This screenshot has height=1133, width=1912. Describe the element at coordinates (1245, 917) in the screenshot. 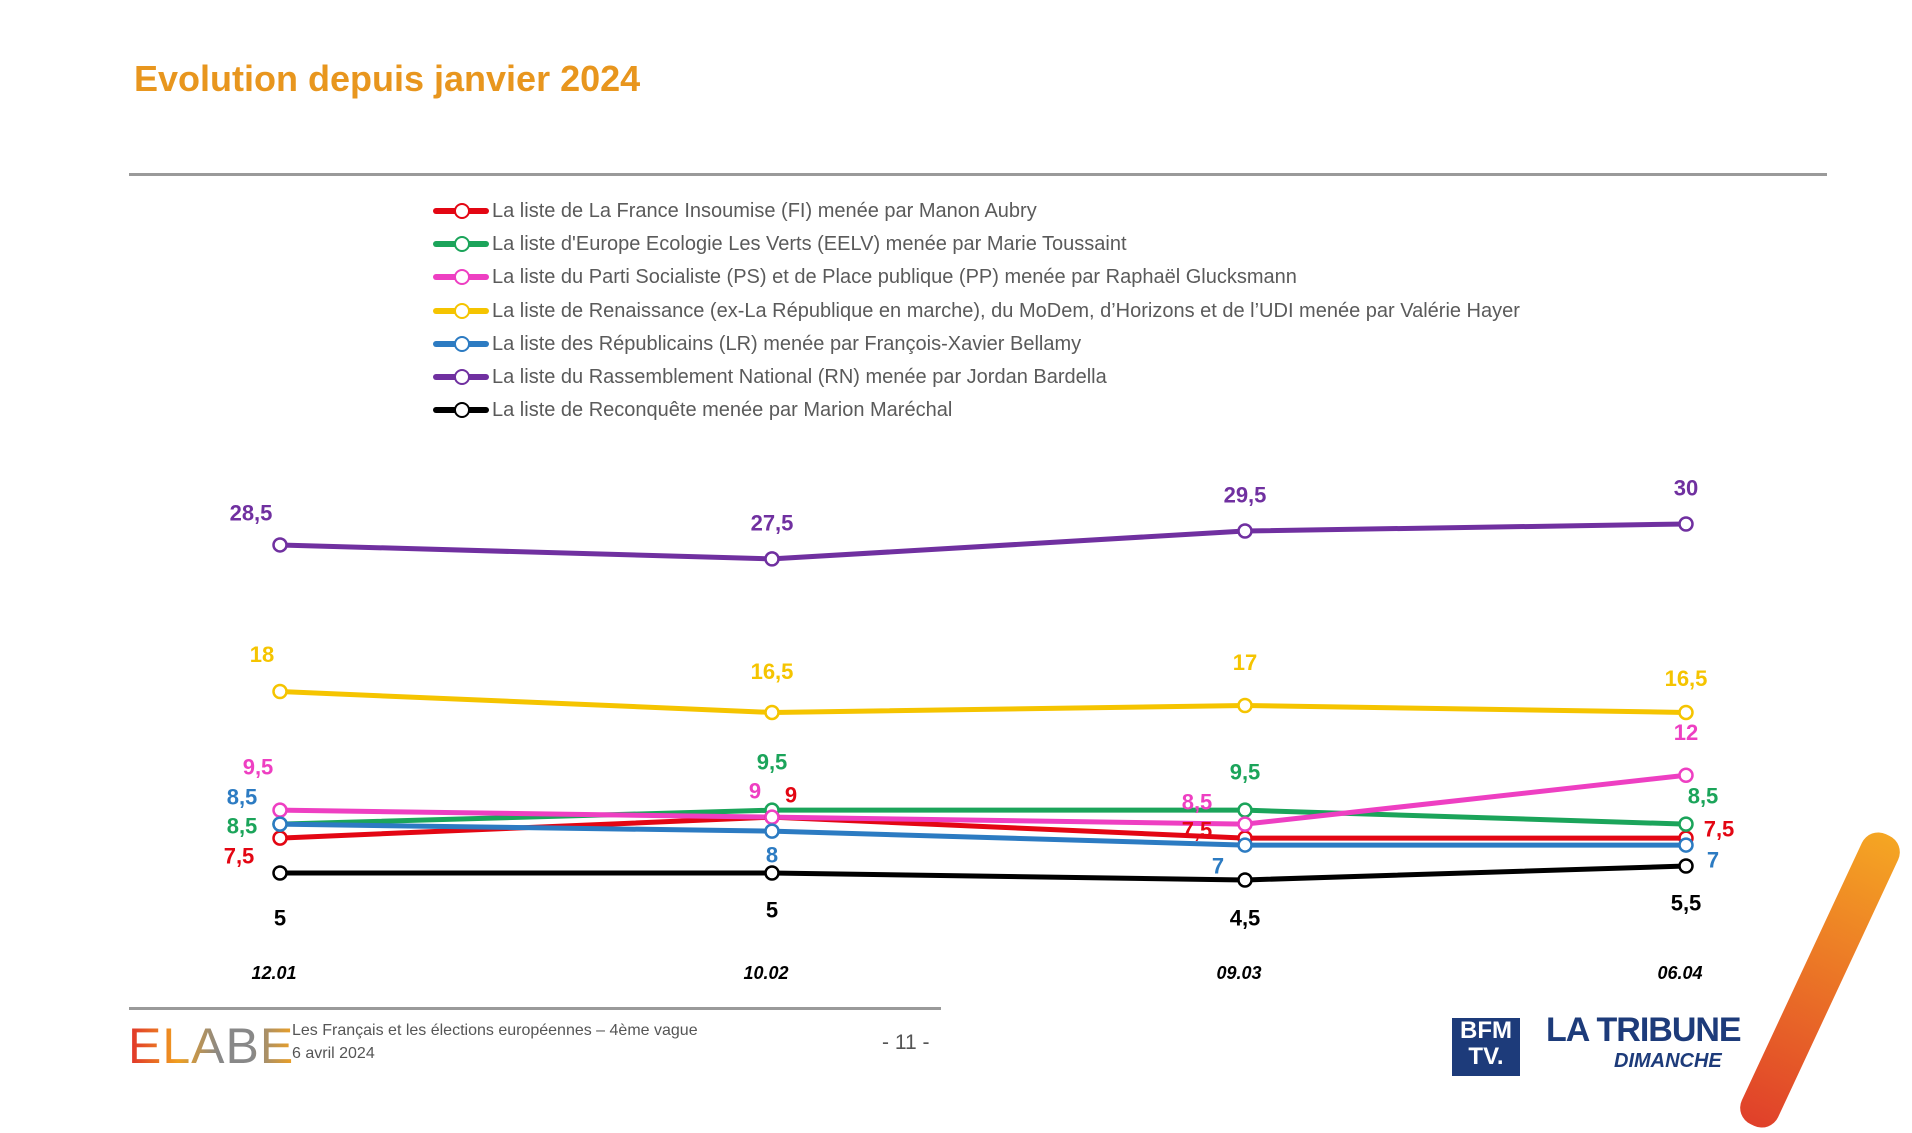

I see `data-label: 4,5` at that location.